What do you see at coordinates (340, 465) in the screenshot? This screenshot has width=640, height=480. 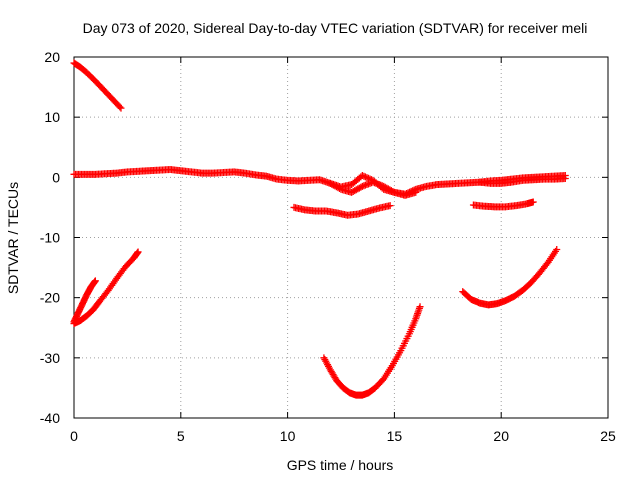 I see `x-axis-label: GPS time / hours` at bounding box center [340, 465].